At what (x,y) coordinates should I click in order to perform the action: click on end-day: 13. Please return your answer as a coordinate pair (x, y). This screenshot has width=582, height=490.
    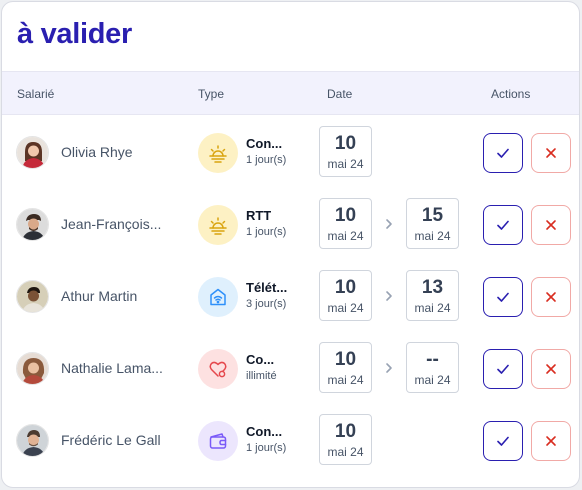
    Looking at the image, I should click on (432, 287).